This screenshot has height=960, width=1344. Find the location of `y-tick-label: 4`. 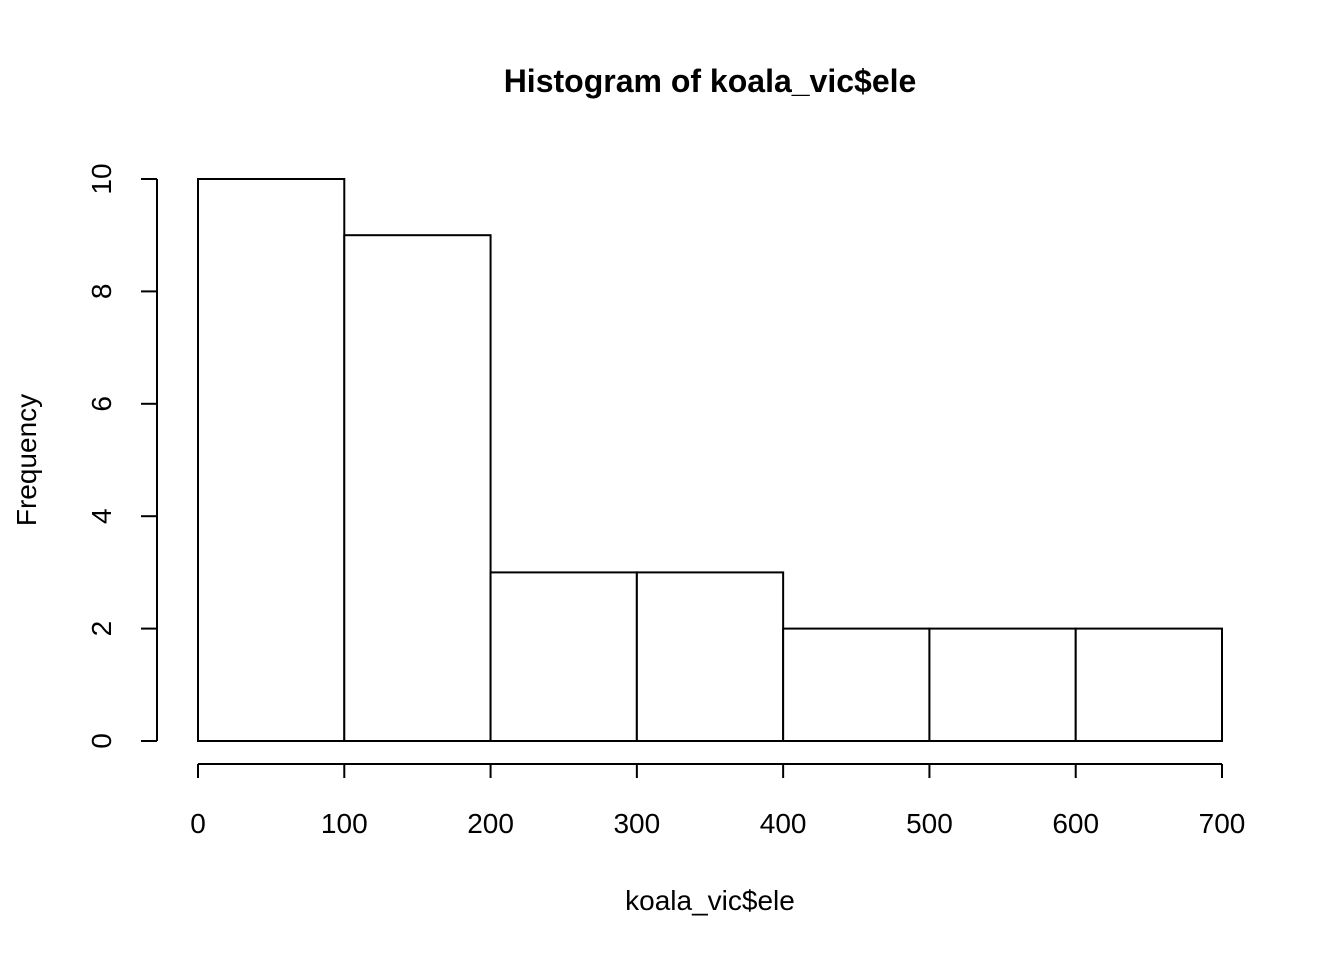

y-tick-label: 4 is located at coordinates (101, 516).